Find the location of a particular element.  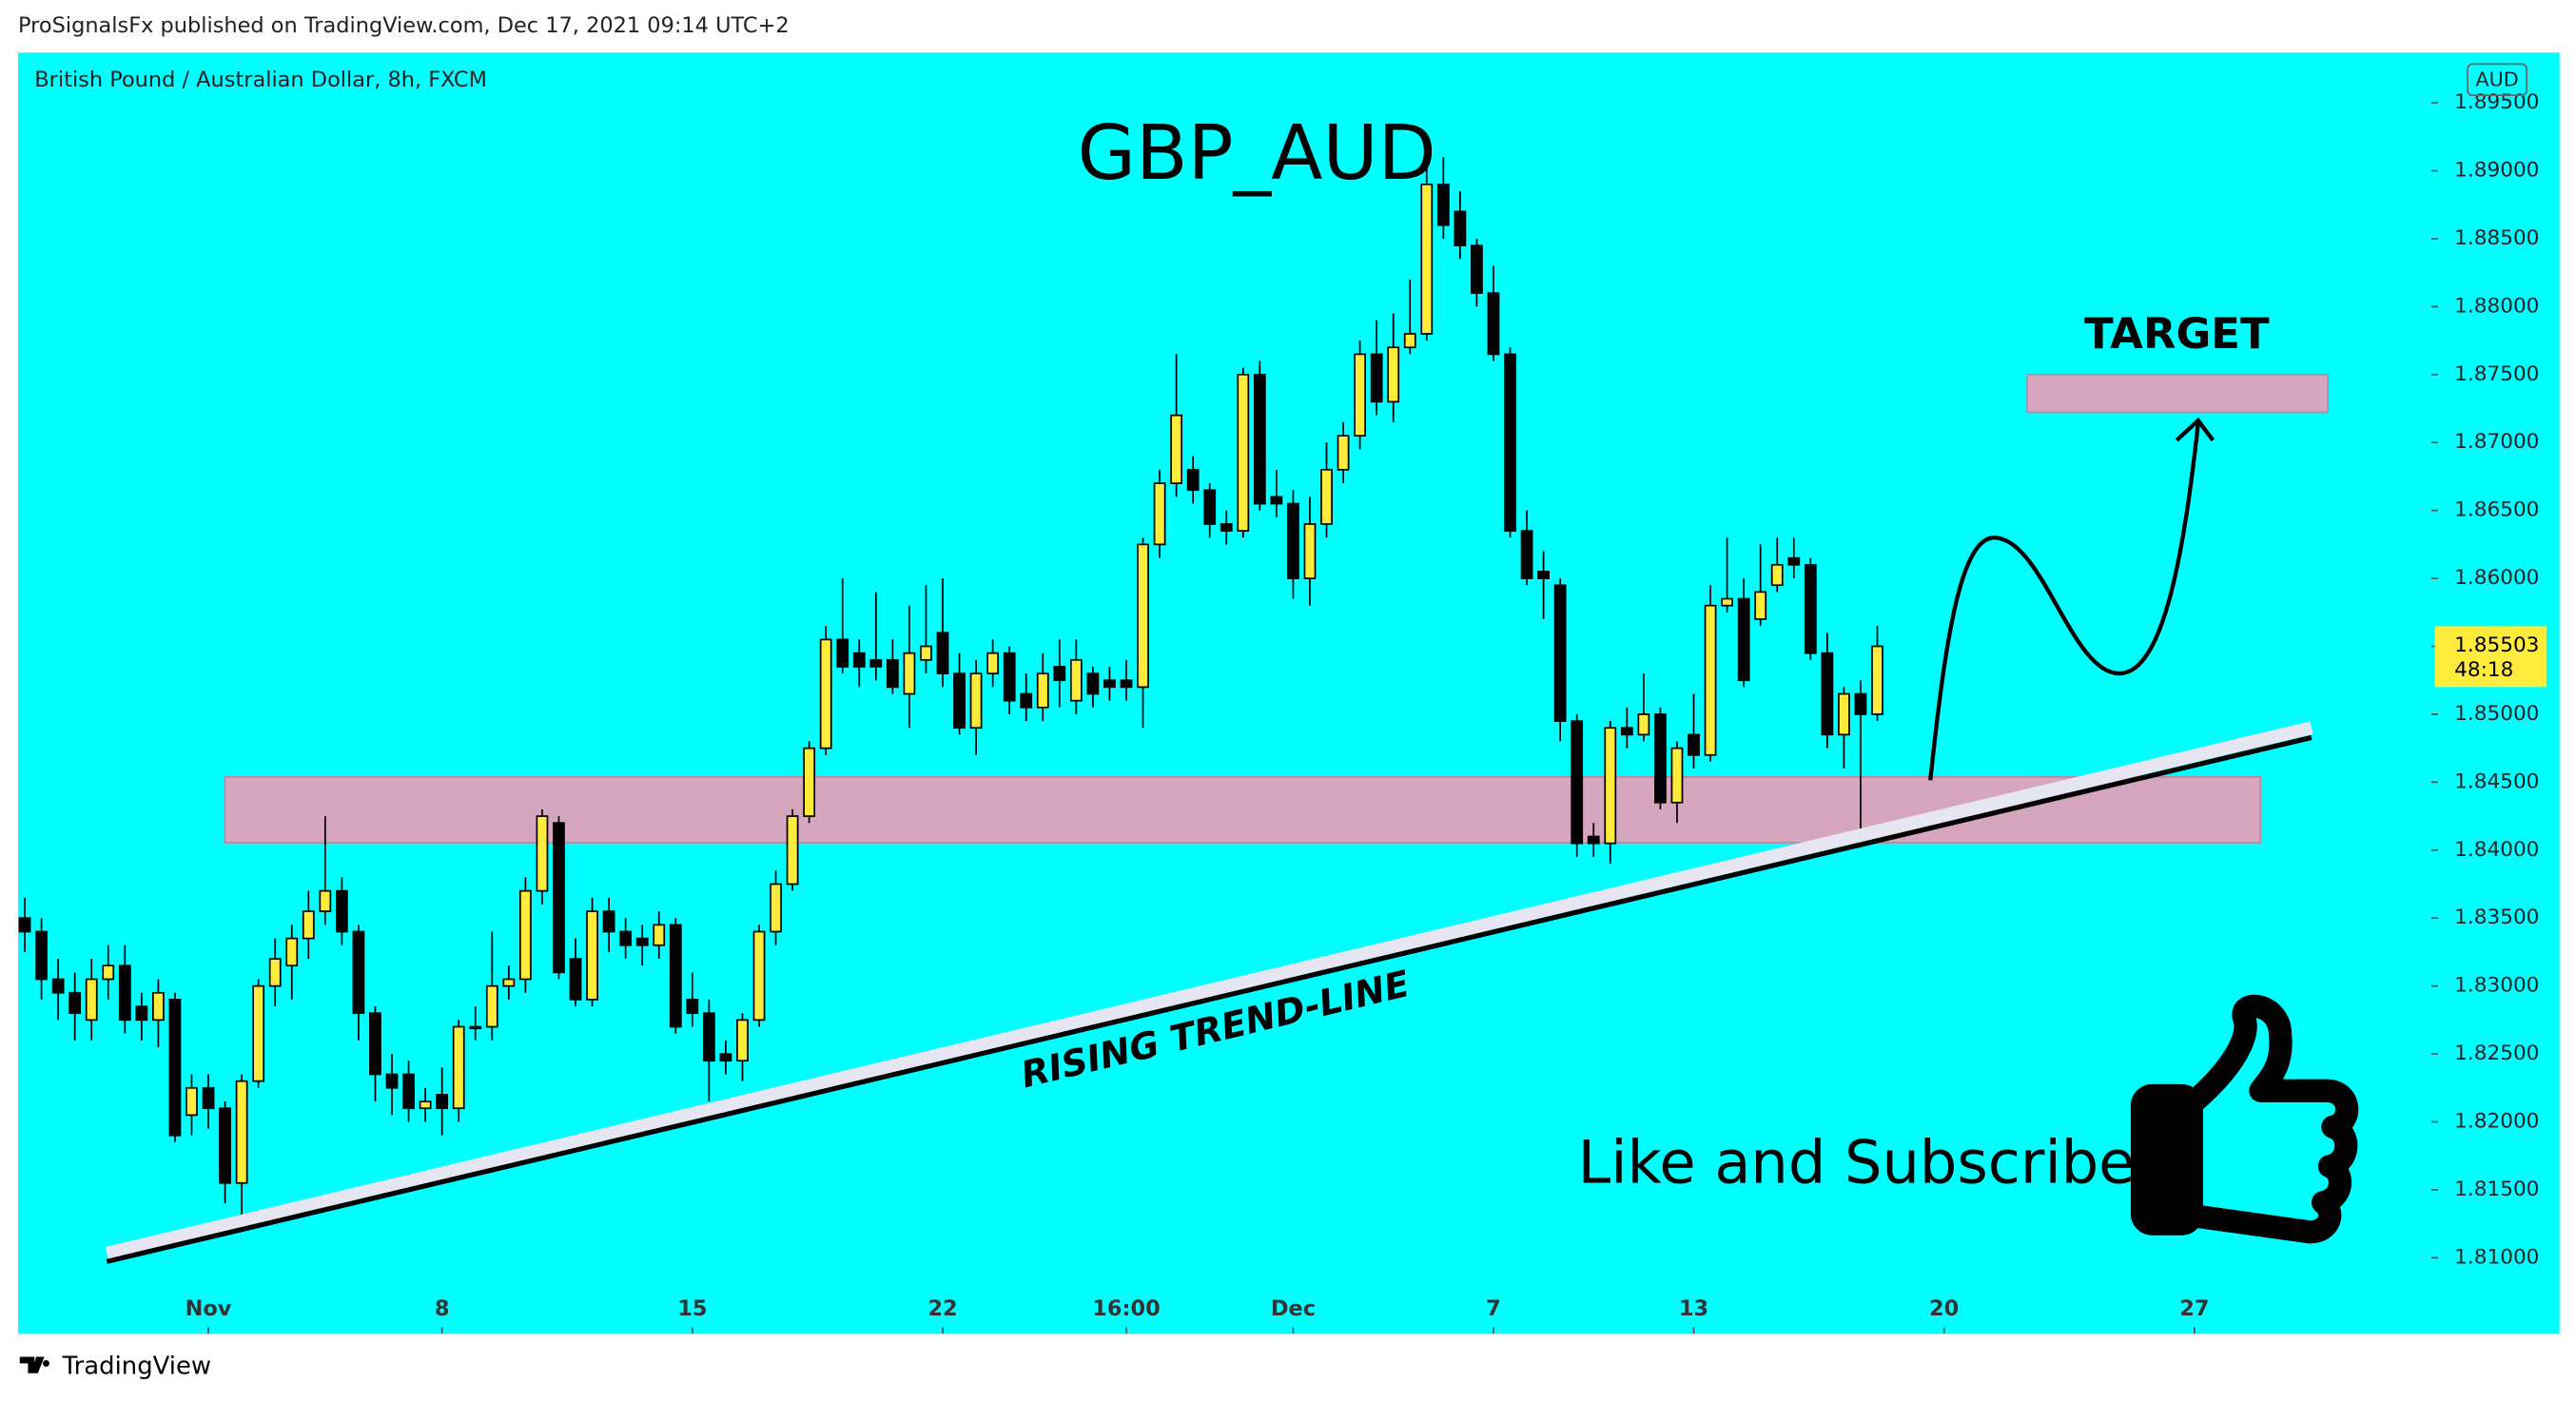

y-tick-label: 1.87500 is located at coordinates (2496, 374).